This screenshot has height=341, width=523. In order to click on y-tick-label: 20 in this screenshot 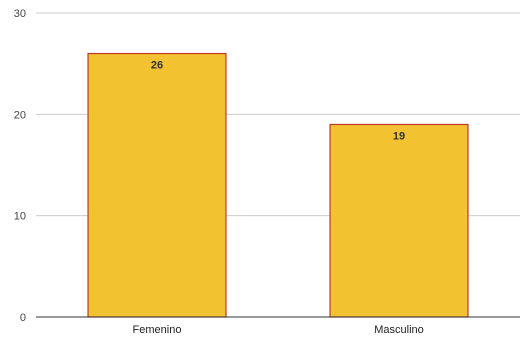, I will do `click(20, 115)`.